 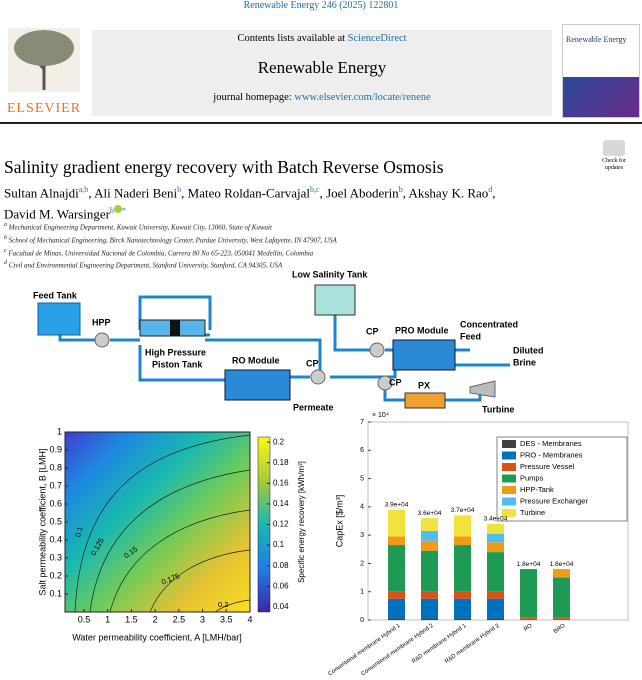 What do you see at coordinates (362, 97) in the screenshot?
I see `homepage-link: www.elsevier.com/locate/renene` at bounding box center [362, 97].